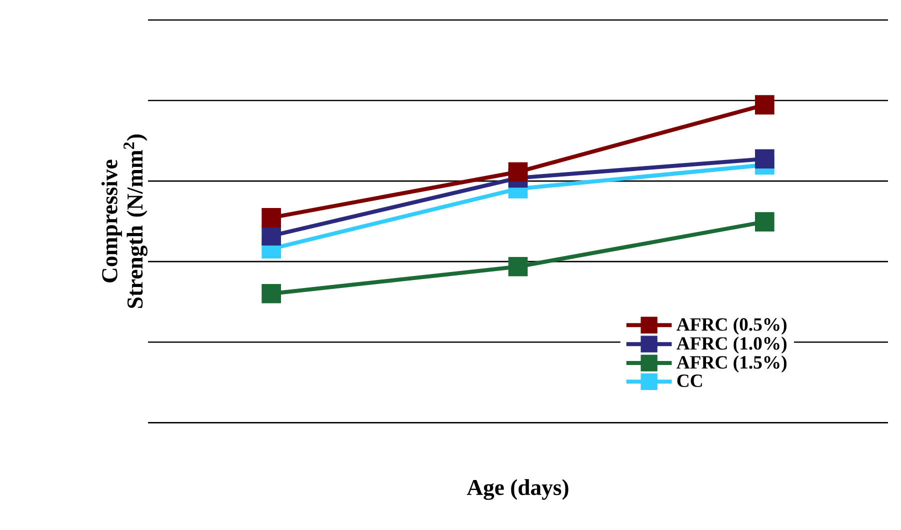  Describe the element at coordinates (124, 221) in the screenshot. I see `y-axis-title: Compressive Strength (N/mm$^{2}$)` at that location.